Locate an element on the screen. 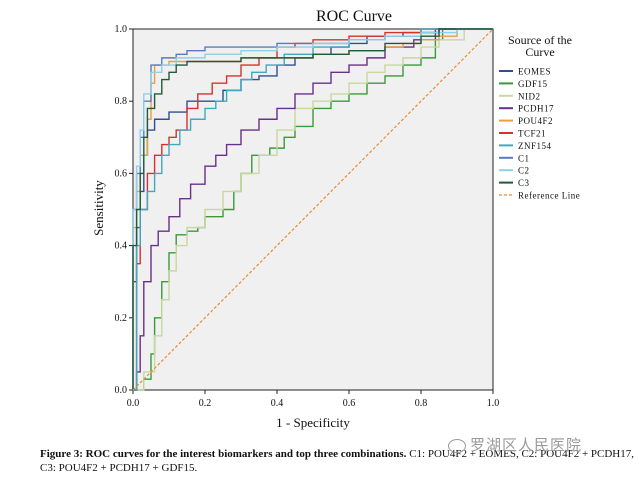  x-tick-label: 1.0 is located at coordinates (493, 403).